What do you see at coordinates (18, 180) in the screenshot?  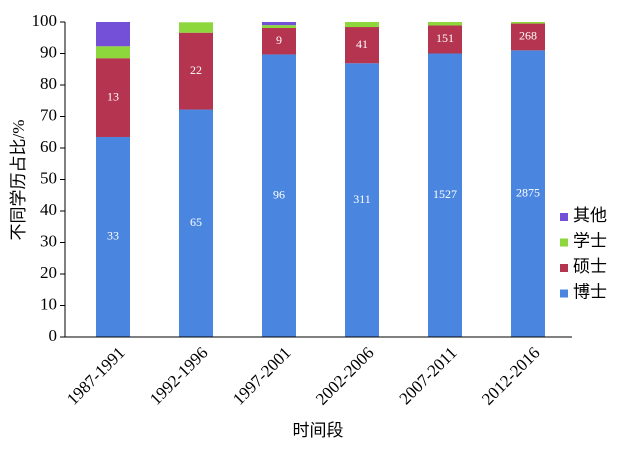 I see `y-axis-title: 不同学历占比/%` at bounding box center [18, 180].